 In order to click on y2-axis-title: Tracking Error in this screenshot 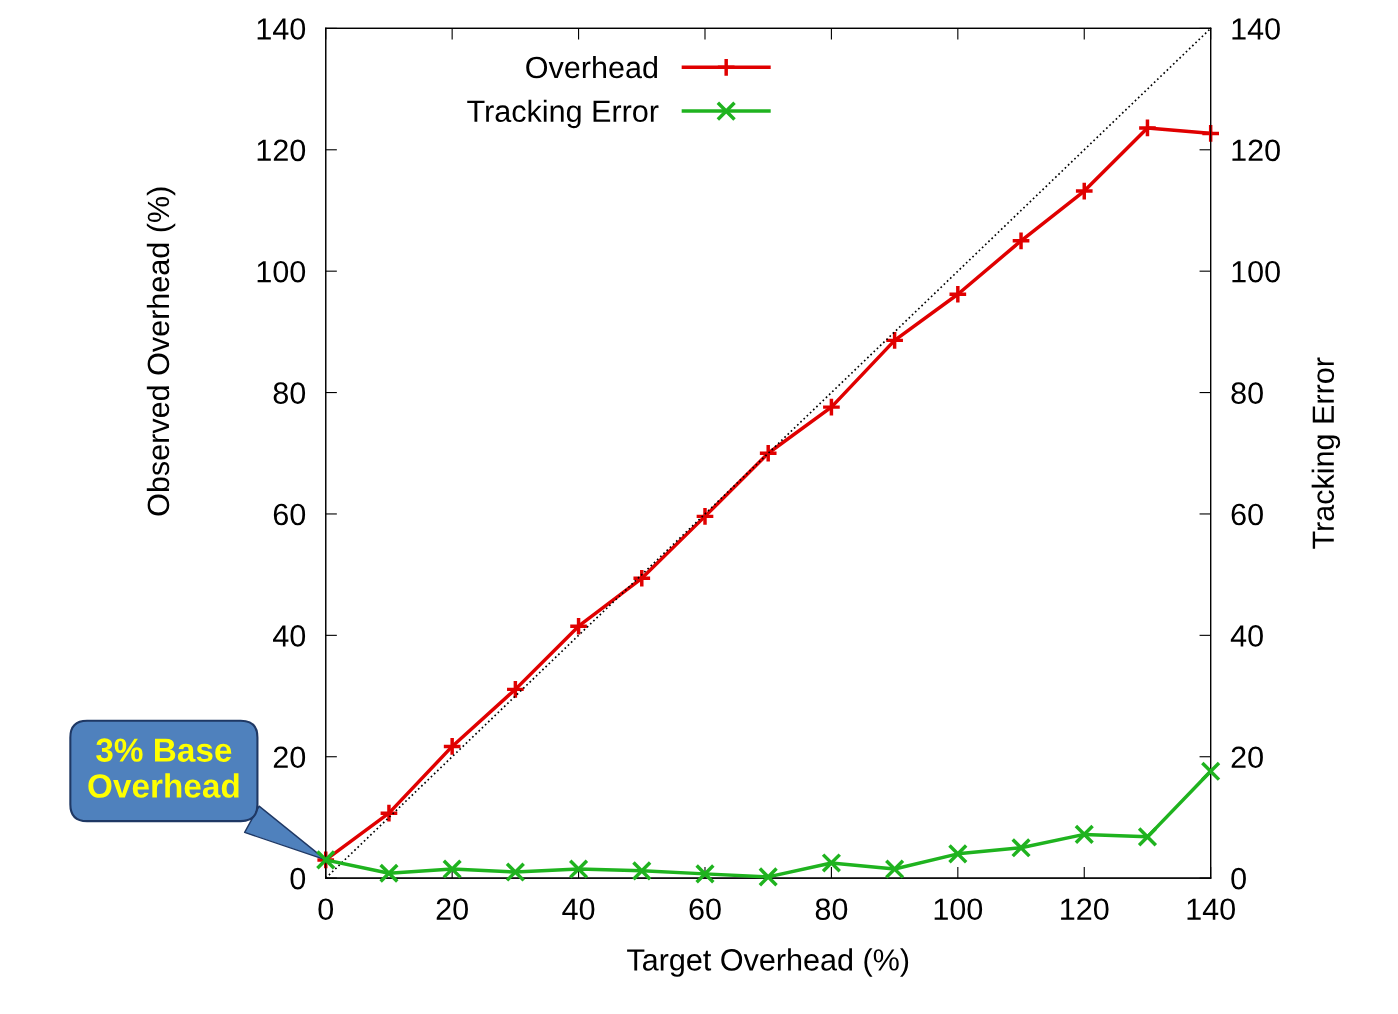, I will do `click(1326, 453)`.